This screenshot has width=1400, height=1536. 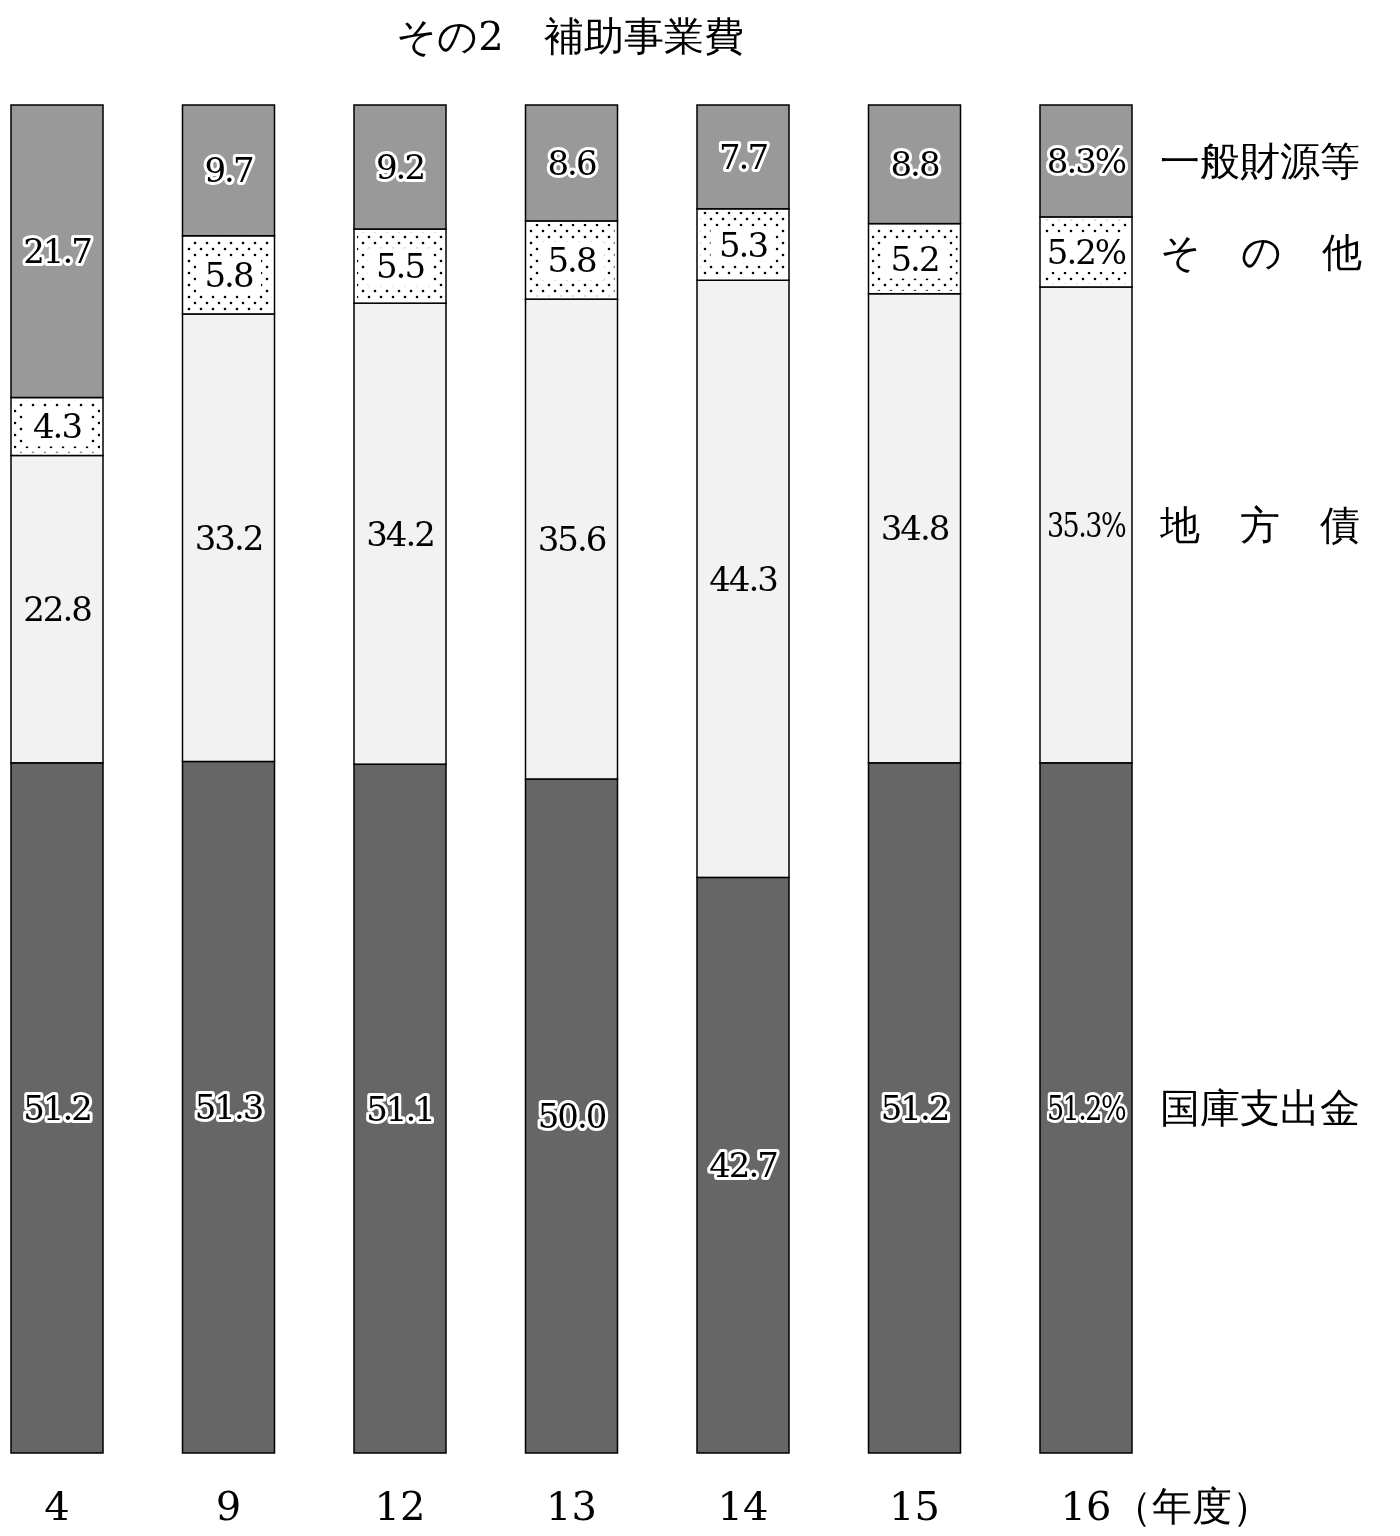 I want to click on data-label: 22.8, so click(x=57, y=609).